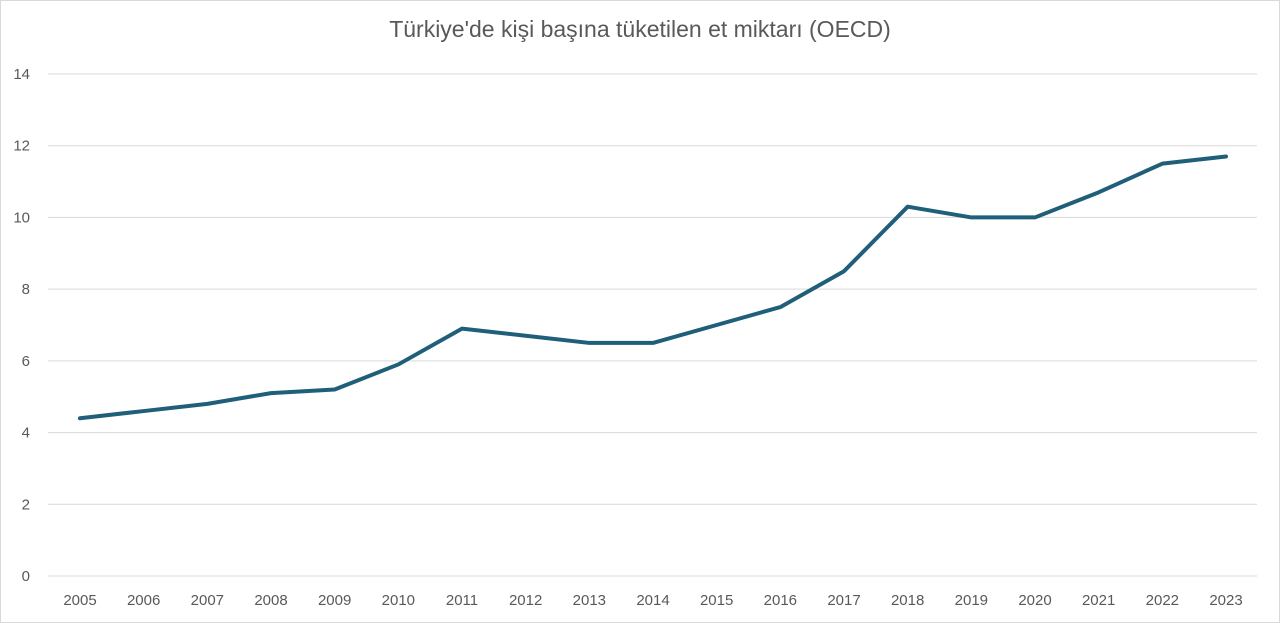 The height and width of the screenshot is (623, 1280). Describe the element at coordinates (21, 325) in the screenshot. I see `y-axis-tick-labels: 0 2 4 6 8 10 12 14` at that location.